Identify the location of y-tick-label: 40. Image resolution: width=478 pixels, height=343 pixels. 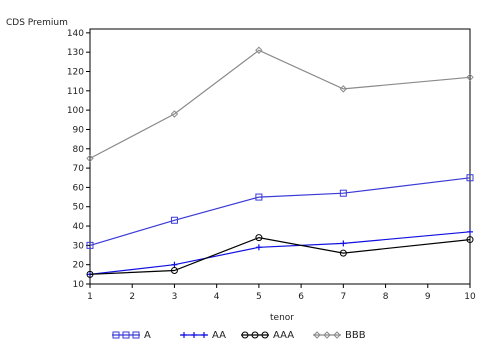
(79, 227).